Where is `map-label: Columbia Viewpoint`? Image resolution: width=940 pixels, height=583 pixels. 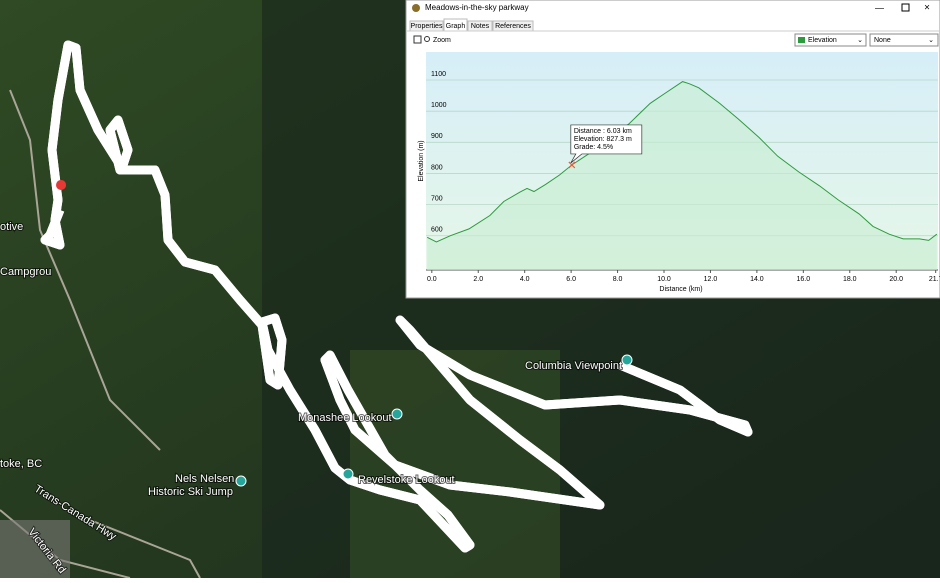
map-label: Columbia Viewpoint is located at coordinates (573, 366).